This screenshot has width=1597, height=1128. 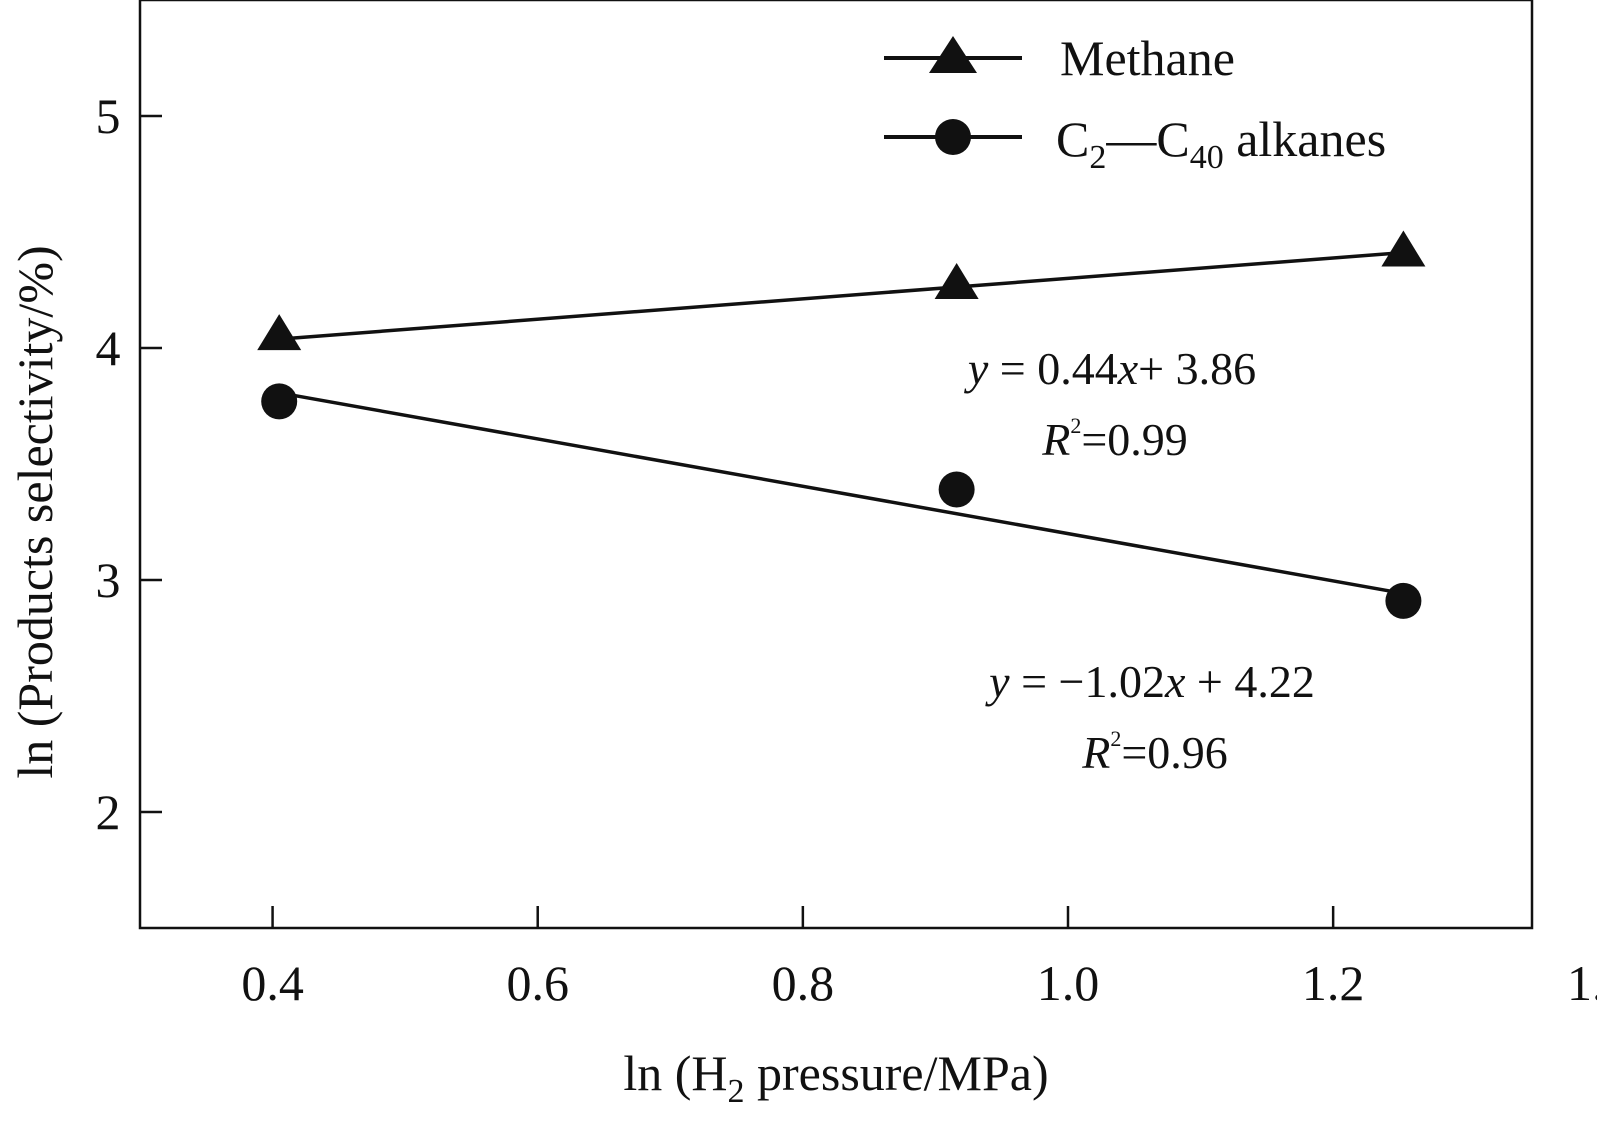 I want to click on fit-line-methane, so click(x=841, y=295).